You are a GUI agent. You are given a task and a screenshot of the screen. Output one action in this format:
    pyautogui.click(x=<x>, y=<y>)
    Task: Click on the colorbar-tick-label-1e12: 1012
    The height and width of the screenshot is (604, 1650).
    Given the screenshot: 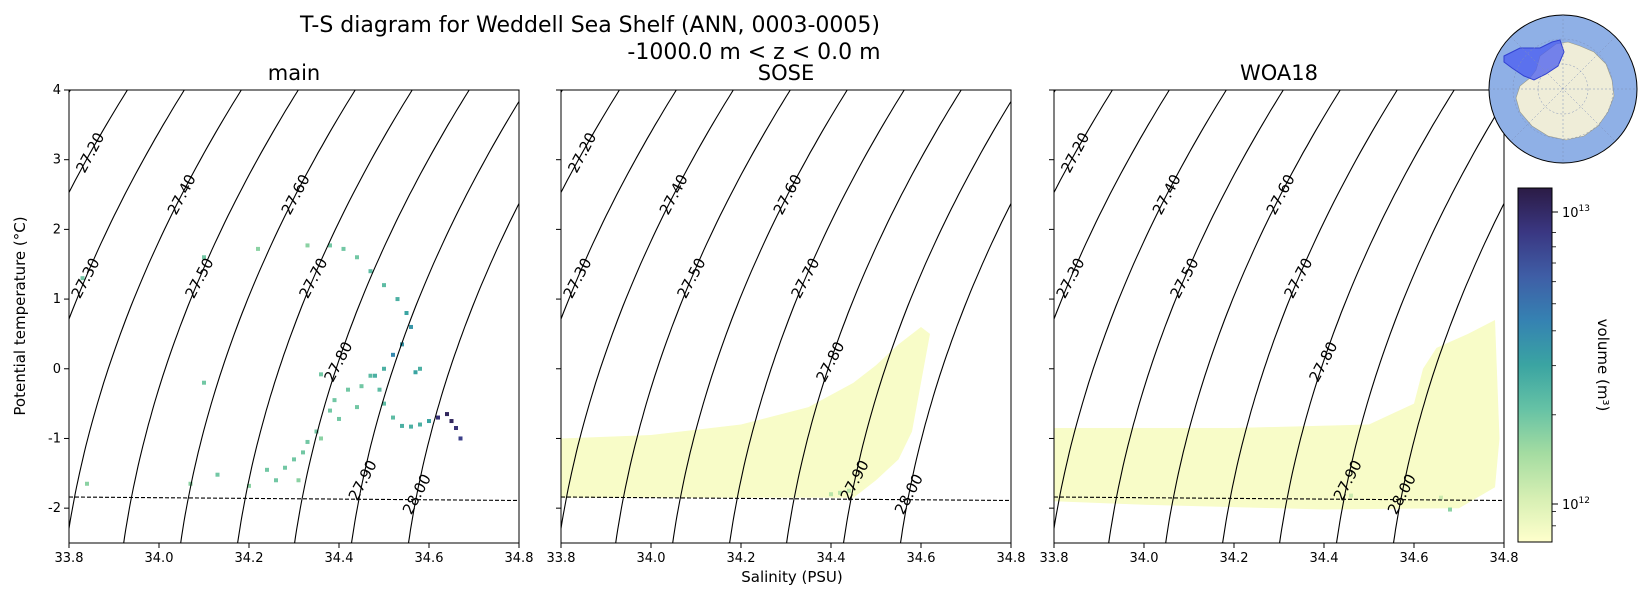 What is the action you would take?
    pyautogui.click(x=1576, y=504)
    